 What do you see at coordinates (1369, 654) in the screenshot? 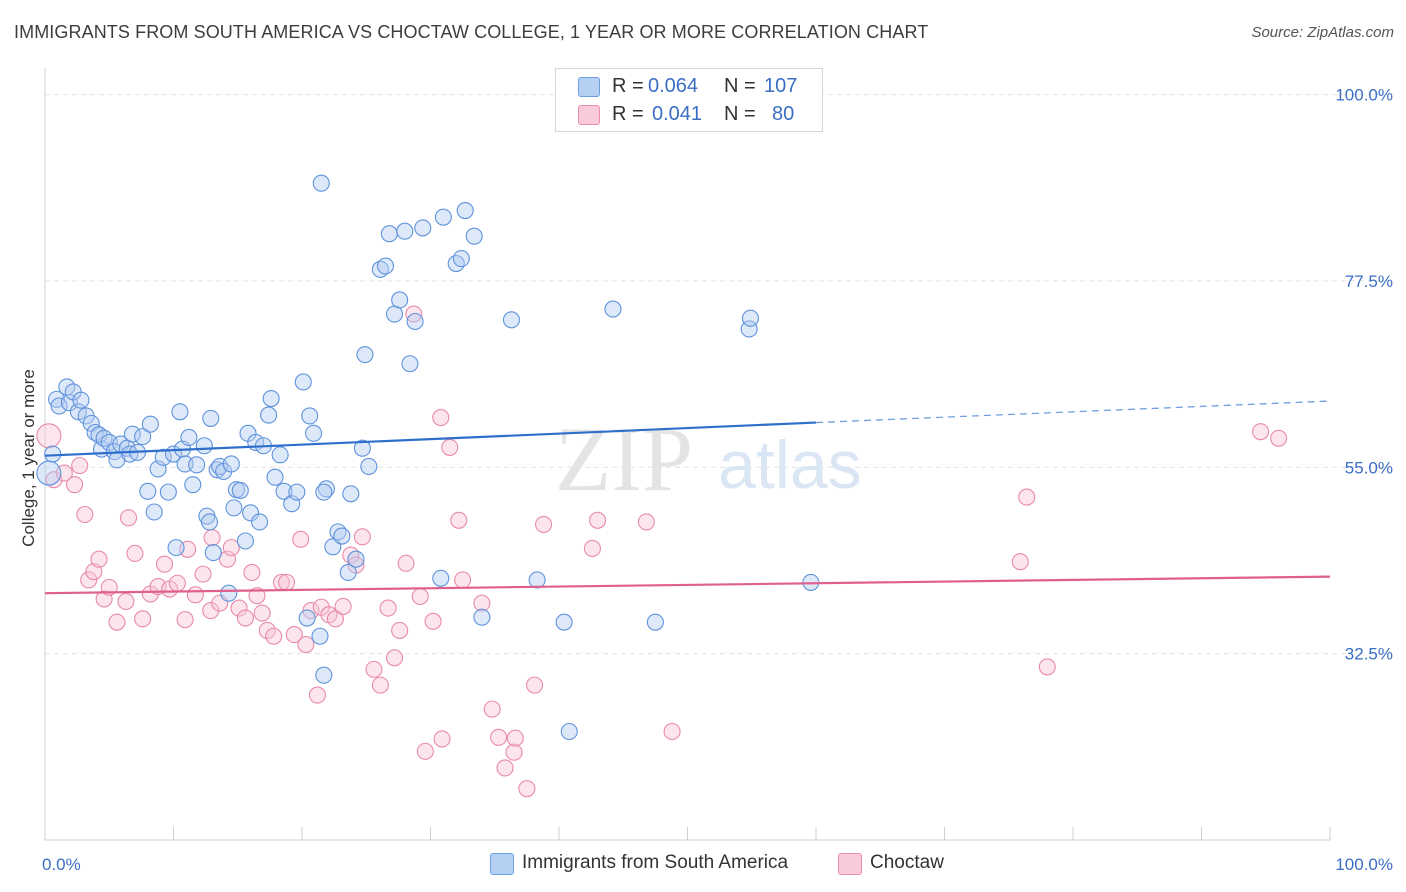
I see `y-tick-label: 32.5%` at bounding box center [1369, 654].